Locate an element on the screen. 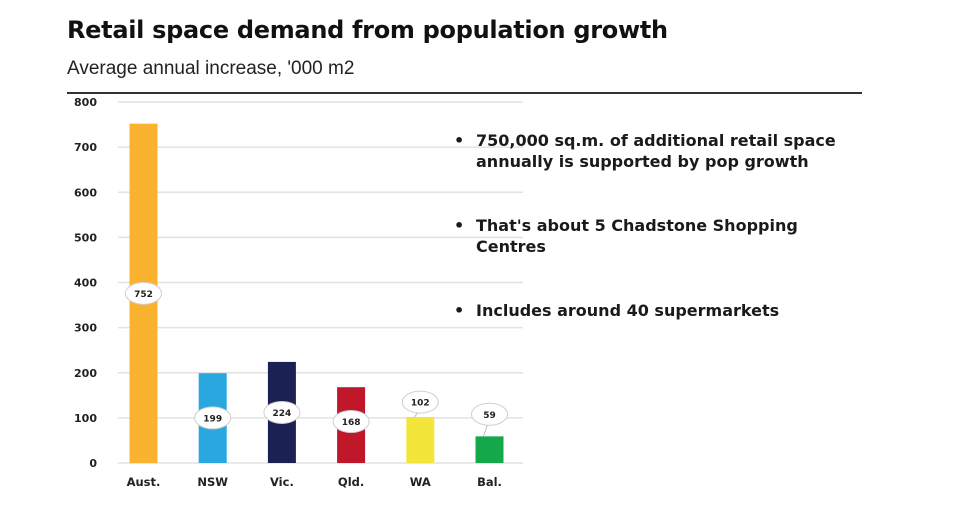  chart-subtitle: Average annual increase, '000 m2 is located at coordinates (211, 68).